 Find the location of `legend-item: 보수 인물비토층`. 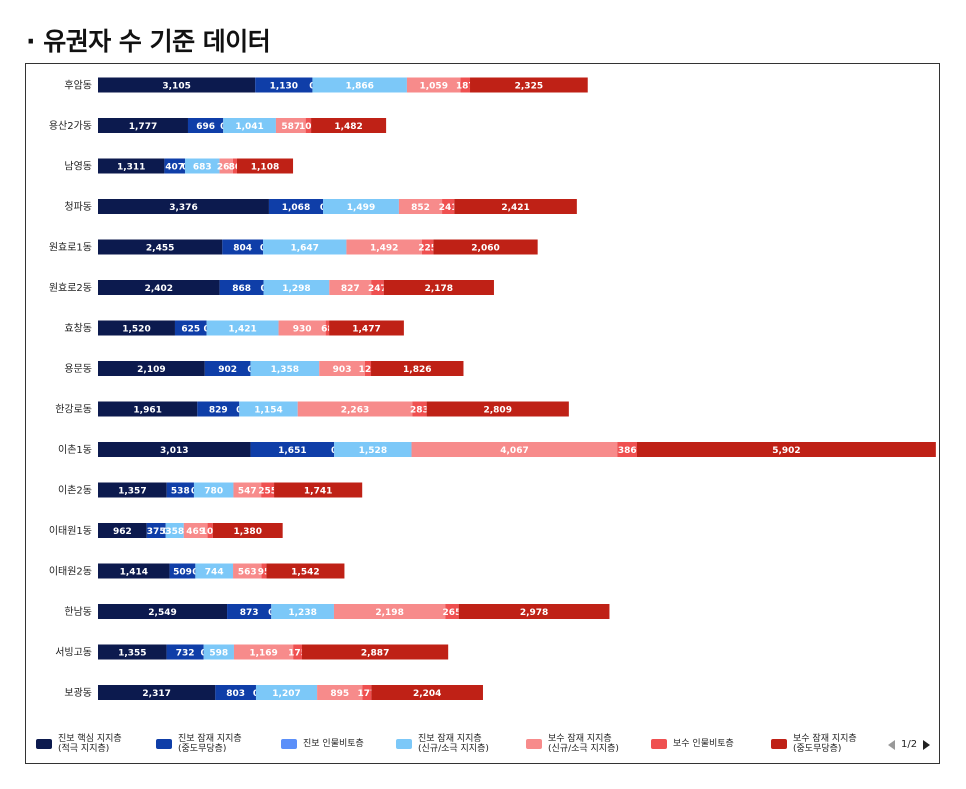

legend-item: 보수 인물비토층 is located at coordinates (692, 744).